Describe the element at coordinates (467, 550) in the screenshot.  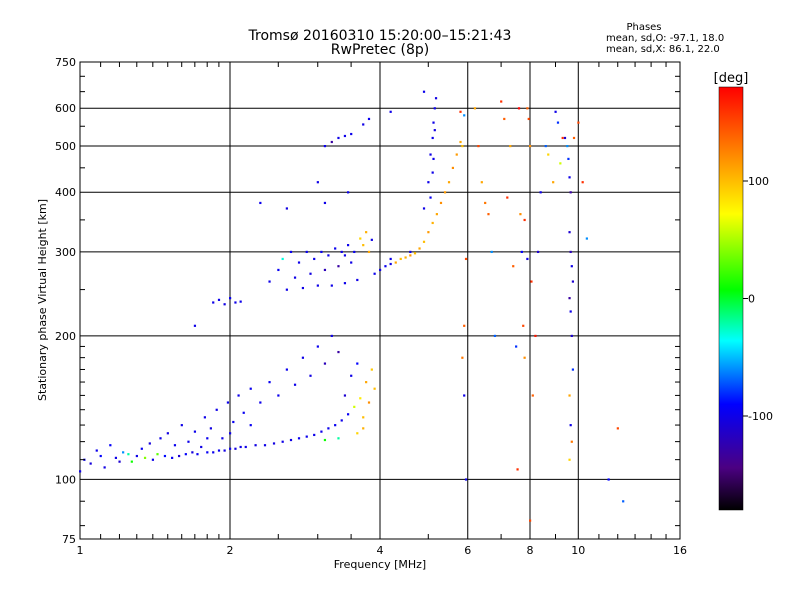
I see `x-tick-label: 6` at that location.